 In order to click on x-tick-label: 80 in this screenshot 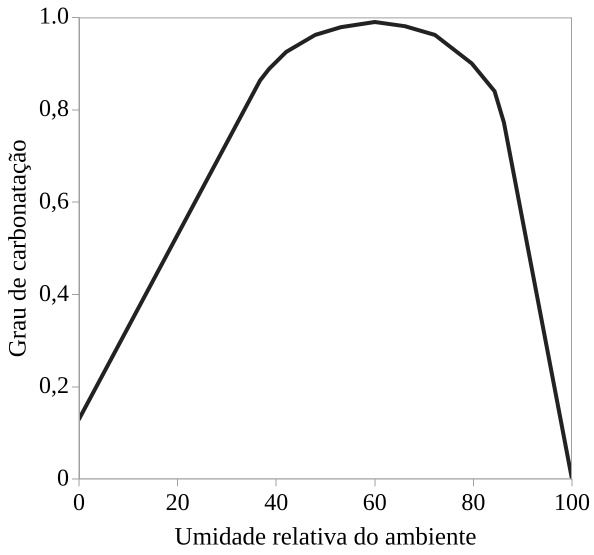, I will do `click(473, 503)`.